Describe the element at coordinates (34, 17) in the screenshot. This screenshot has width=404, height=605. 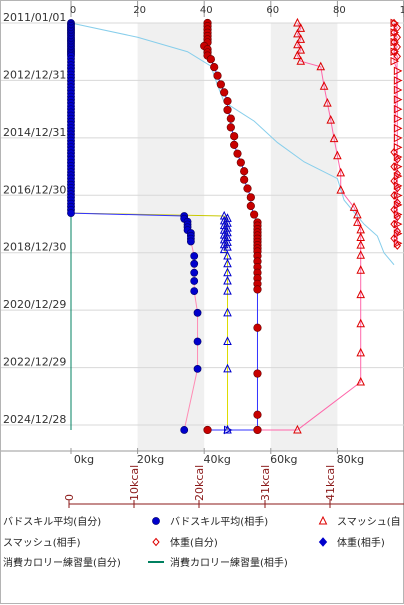
I see `y-tick-label: 2011/01/01` at that location.